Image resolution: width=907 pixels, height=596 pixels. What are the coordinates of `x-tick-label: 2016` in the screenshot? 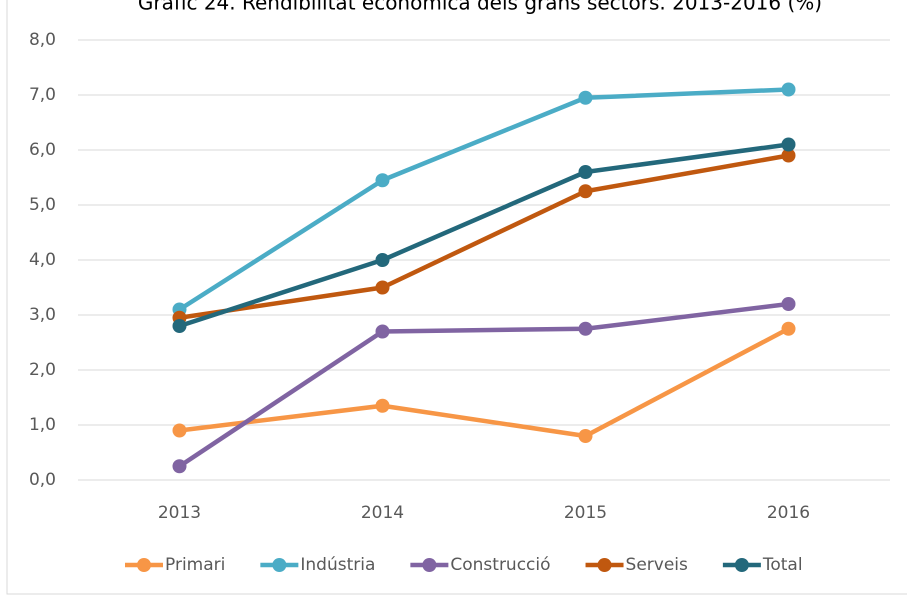 It's located at (788, 513).